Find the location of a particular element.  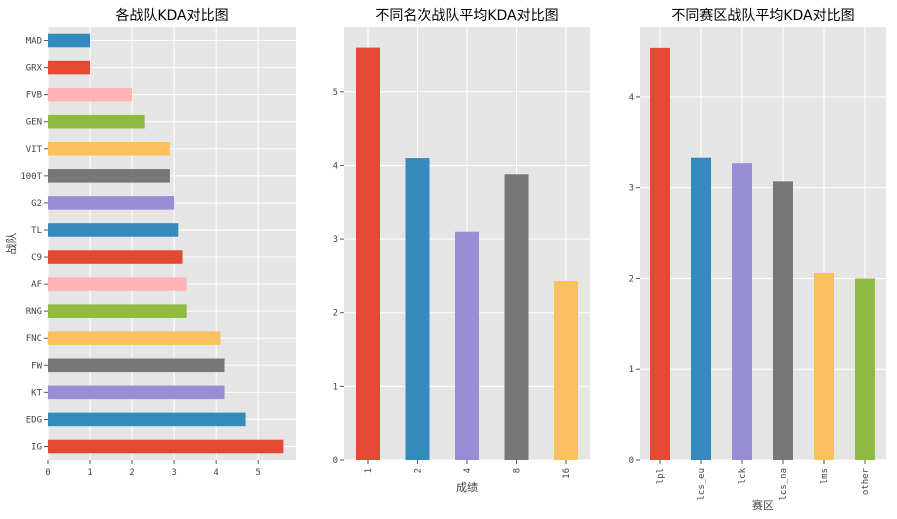

y-tick-label: EDG is located at coordinates (34, 420).